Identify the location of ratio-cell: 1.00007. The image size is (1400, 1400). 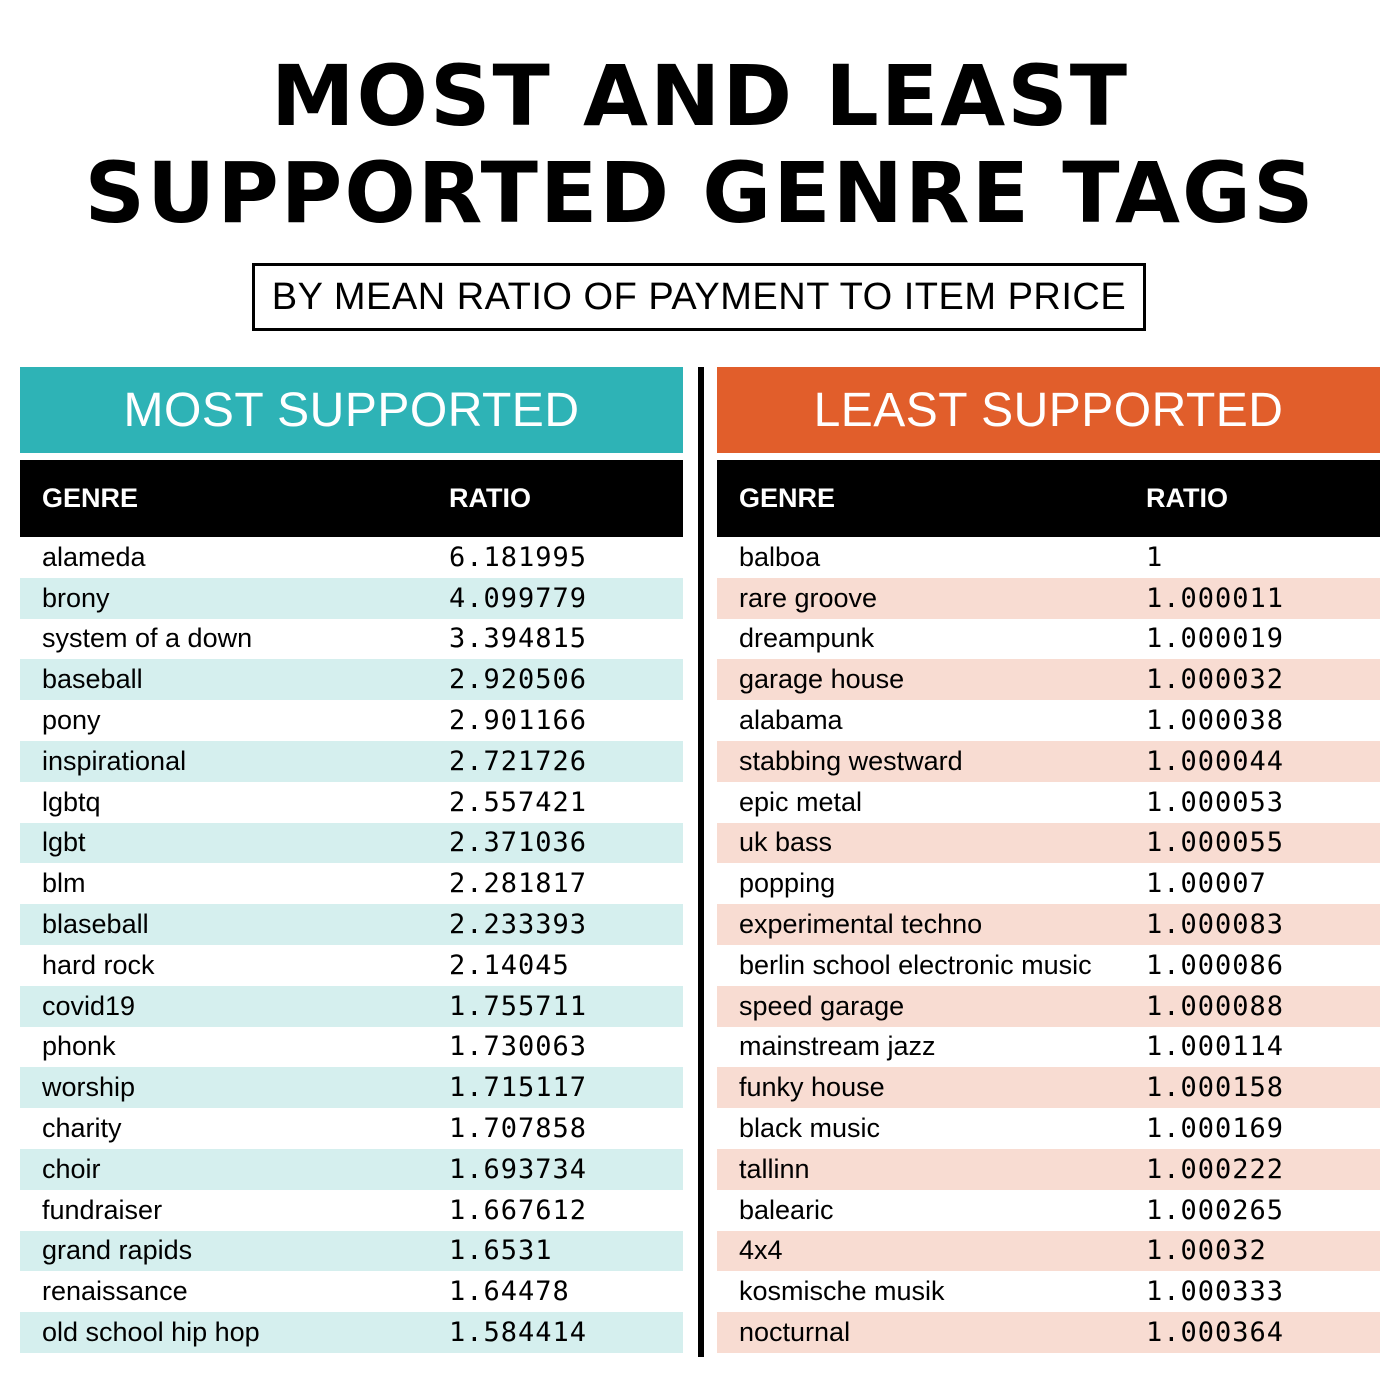
(1206, 884).